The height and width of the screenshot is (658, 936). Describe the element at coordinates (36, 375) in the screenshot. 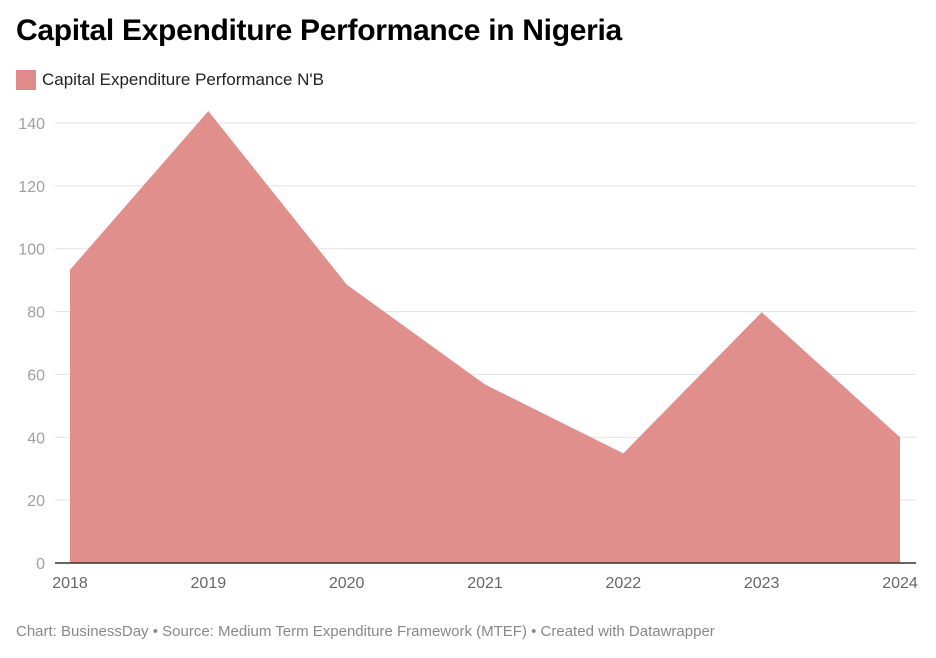

I see `y-tick-label: 60` at that location.